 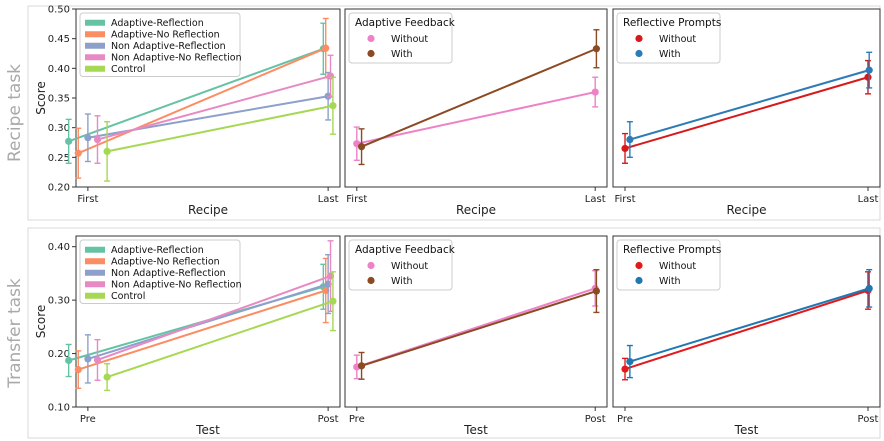 I want to click on y-tick-label: 0.20, so click(x=59, y=188).